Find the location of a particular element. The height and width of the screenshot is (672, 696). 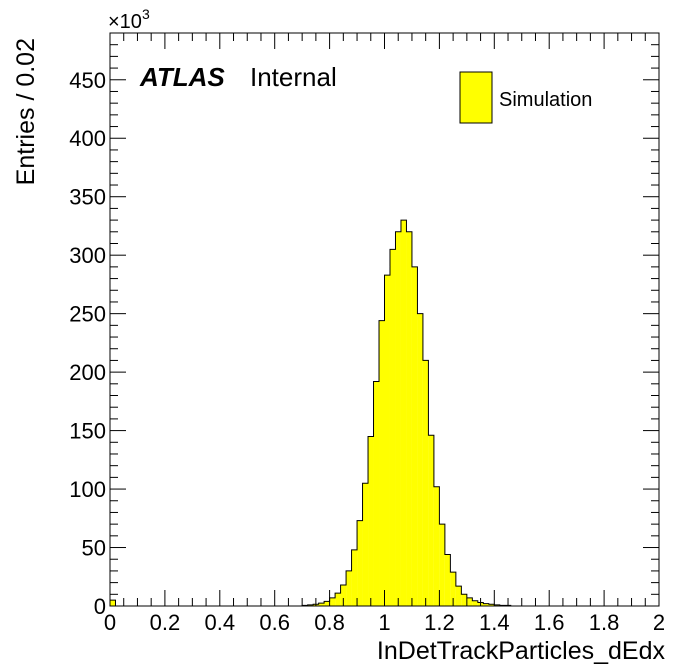

x-tick-label: 1.2 is located at coordinates (439, 622).